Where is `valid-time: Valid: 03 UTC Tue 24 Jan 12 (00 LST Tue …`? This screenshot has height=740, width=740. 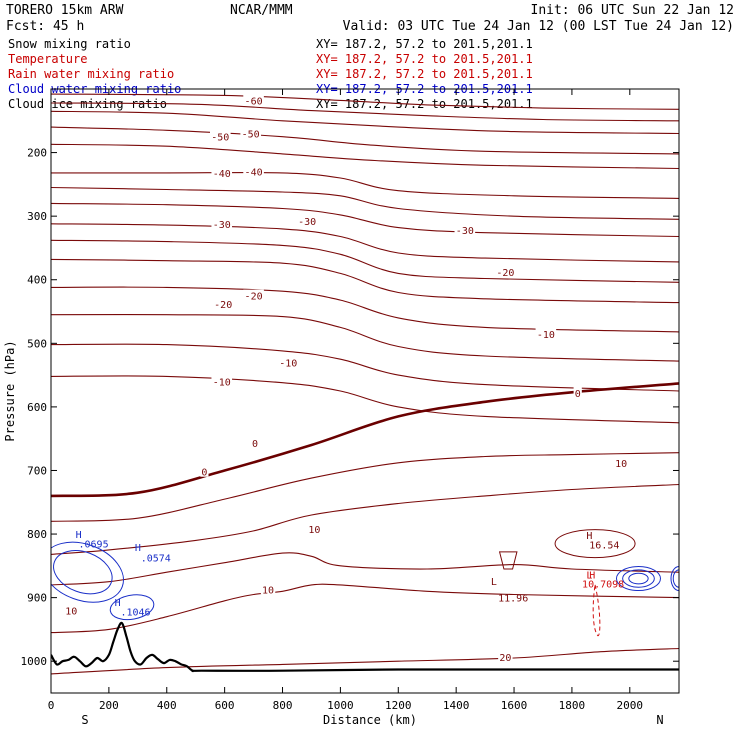 valid-time: Valid: 03 UTC Tue 24 Jan 12 (00 LST Tue … is located at coordinates (538, 26).